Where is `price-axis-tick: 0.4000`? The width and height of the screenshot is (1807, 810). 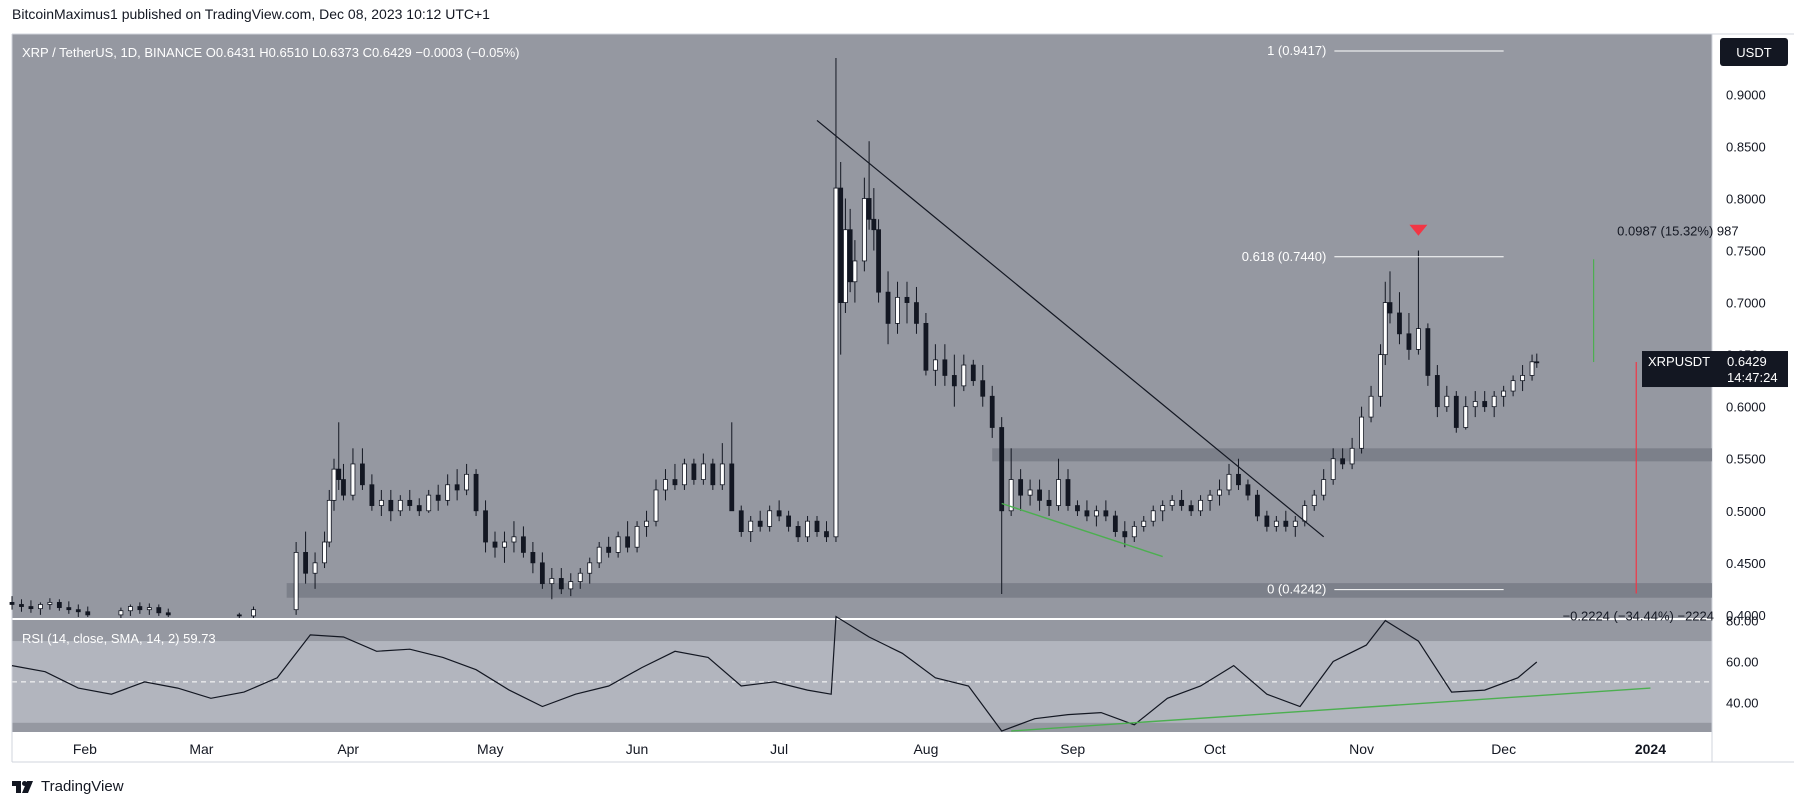
price-axis-tick: 0.4000 is located at coordinates (1746, 615).